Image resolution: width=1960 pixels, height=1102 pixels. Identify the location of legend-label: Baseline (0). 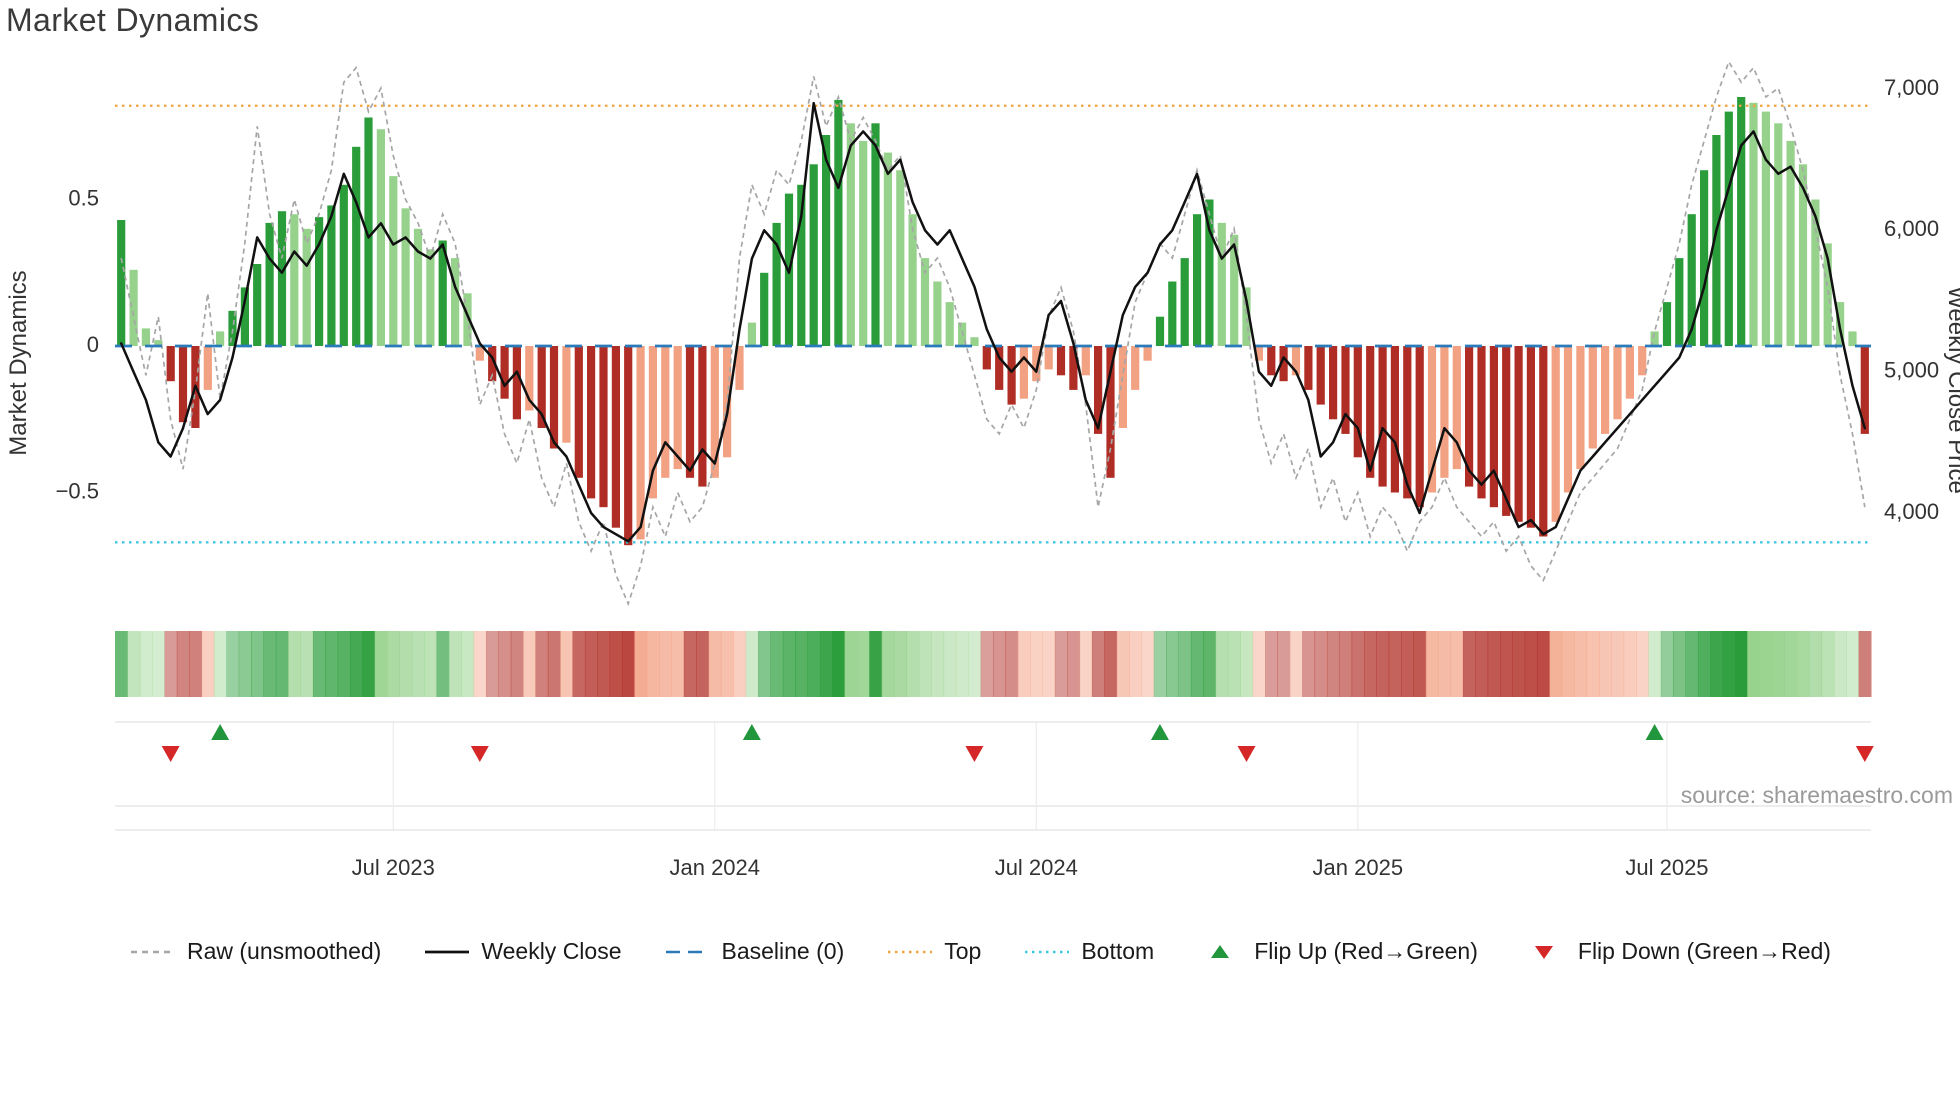
(783, 951).